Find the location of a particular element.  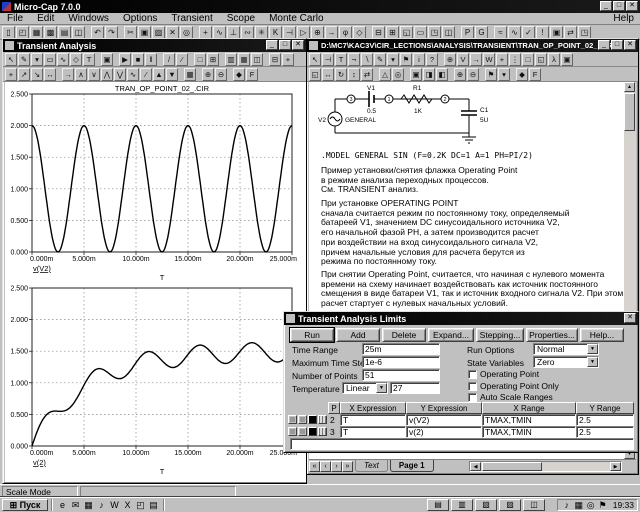

window-select-icon: ◳ is located at coordinates (584, 32).